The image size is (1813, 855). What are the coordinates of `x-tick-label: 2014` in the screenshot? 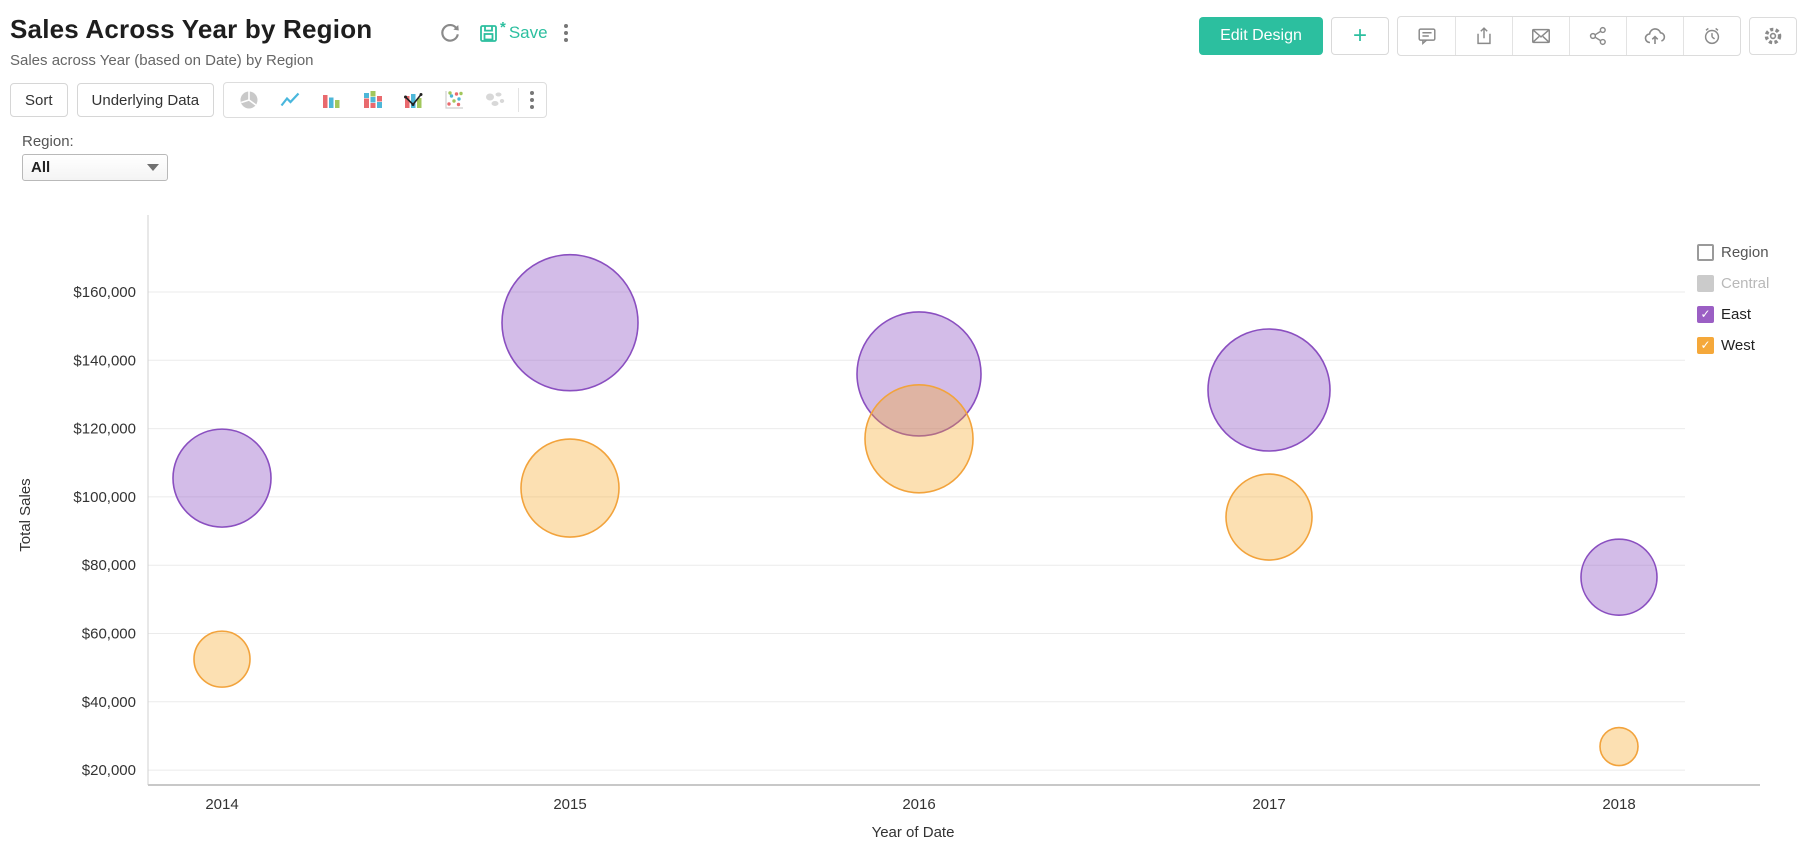 It's located at (221, 804).